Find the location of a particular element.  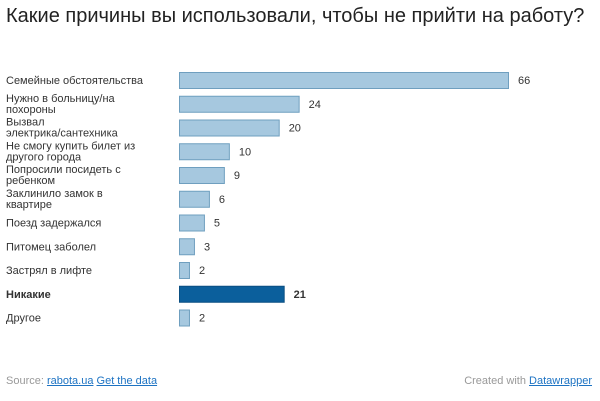

bar-row: Не смогу купить билет из другого города 10 is located at coordinates (128, 151).